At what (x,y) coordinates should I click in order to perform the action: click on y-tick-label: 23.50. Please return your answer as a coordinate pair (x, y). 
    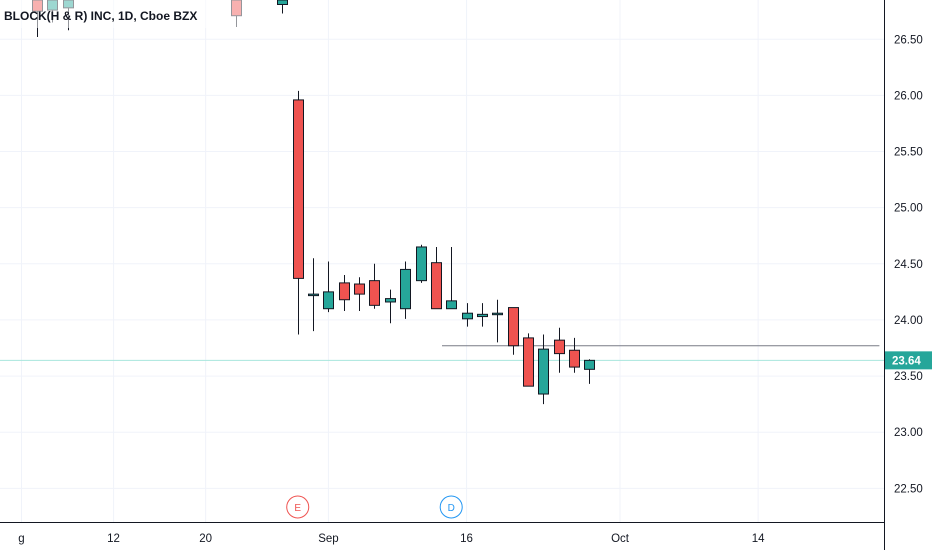
    Looking at the image, I should click on (908, 377).